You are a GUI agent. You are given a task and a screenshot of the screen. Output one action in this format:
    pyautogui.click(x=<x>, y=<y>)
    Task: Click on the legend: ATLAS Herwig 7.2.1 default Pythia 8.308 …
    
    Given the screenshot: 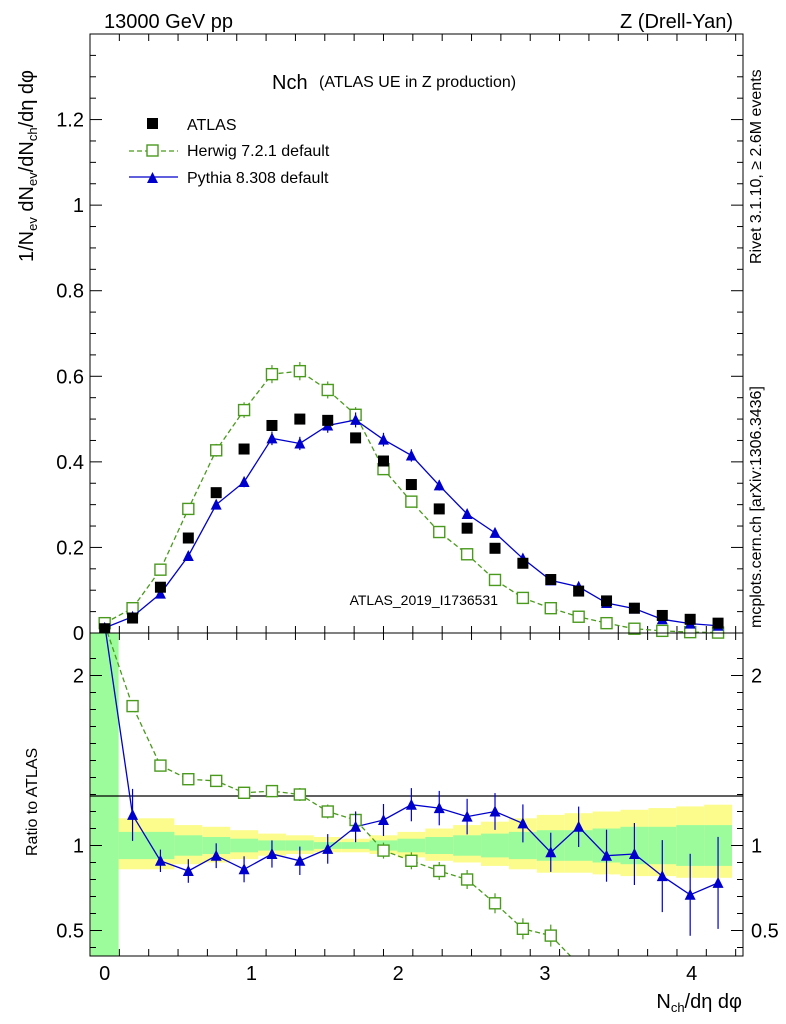 What is the action you would take?
    pyautogui.click(x=229, y=152)
    